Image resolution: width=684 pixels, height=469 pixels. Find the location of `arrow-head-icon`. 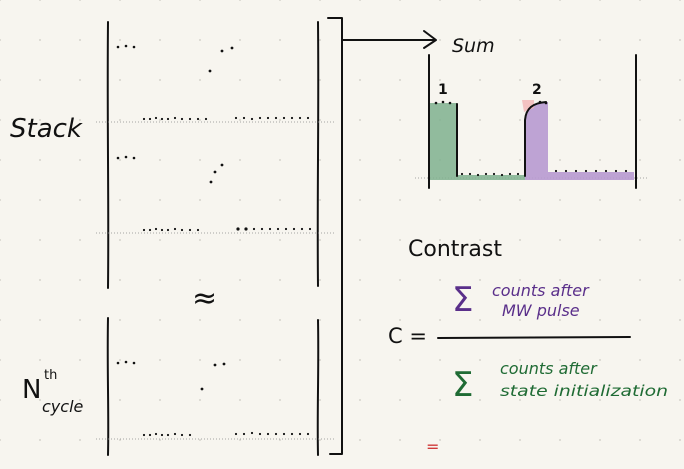

arrow-head-icon is located at coordinates (430, 39).